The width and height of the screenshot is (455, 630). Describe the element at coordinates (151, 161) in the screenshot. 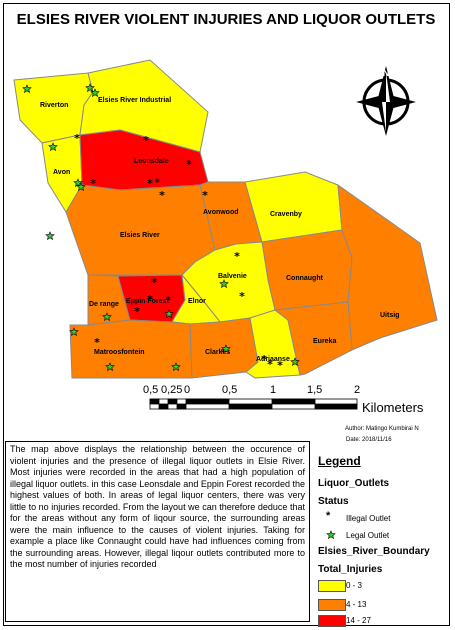

I see `label-leonsdale: Leonsdale` at that location.